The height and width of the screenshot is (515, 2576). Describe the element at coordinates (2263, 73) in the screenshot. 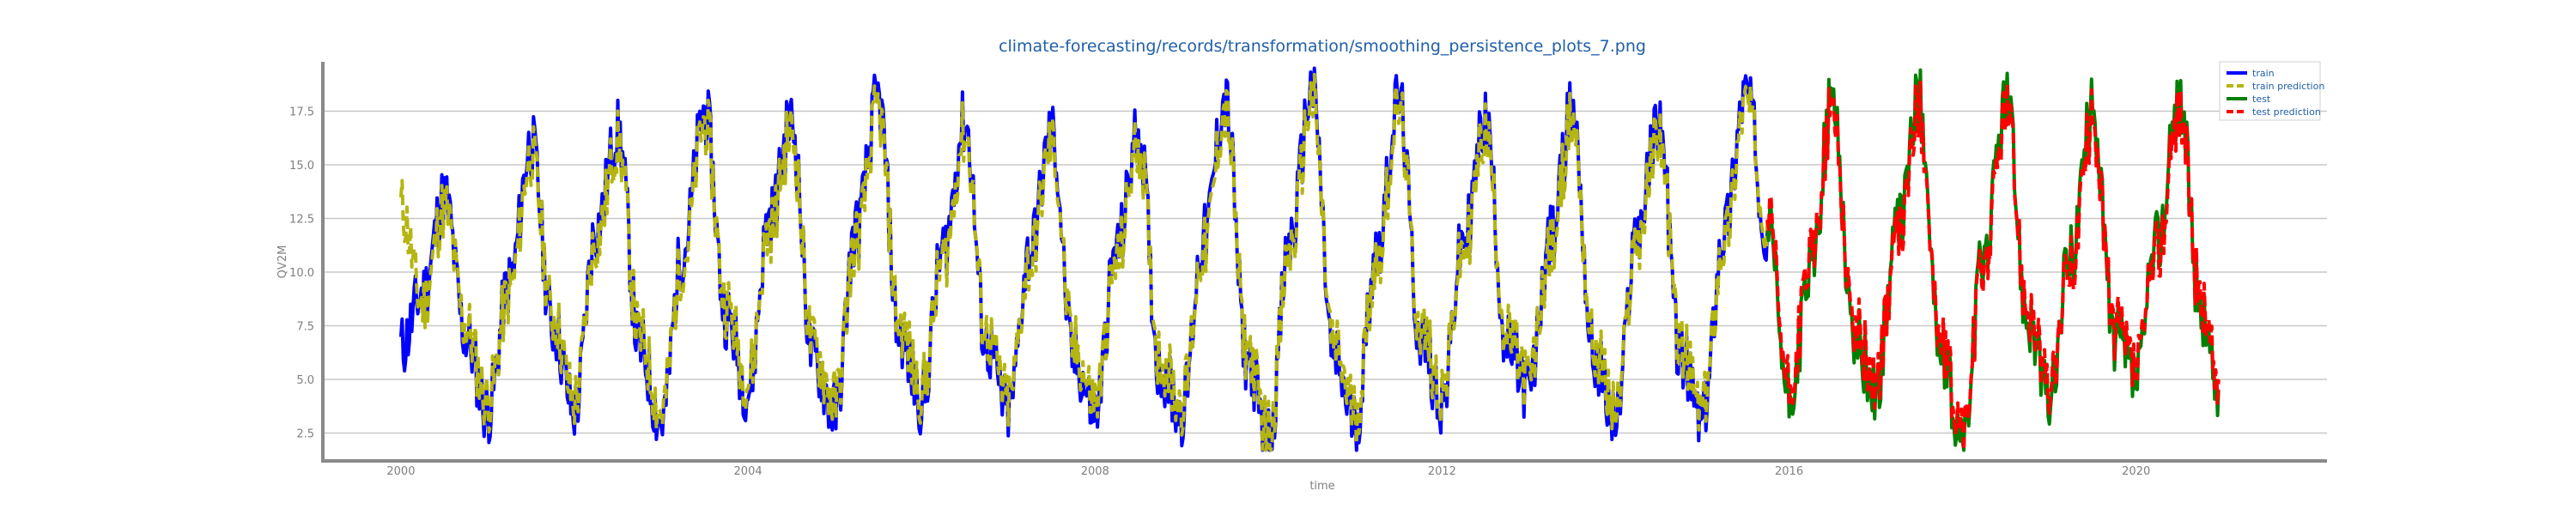

I see `legend-label: train` at that location.